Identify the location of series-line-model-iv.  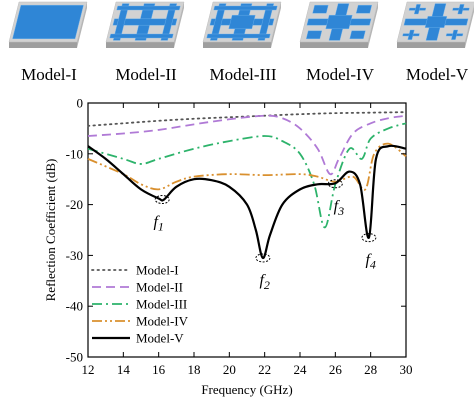
(247, 166).